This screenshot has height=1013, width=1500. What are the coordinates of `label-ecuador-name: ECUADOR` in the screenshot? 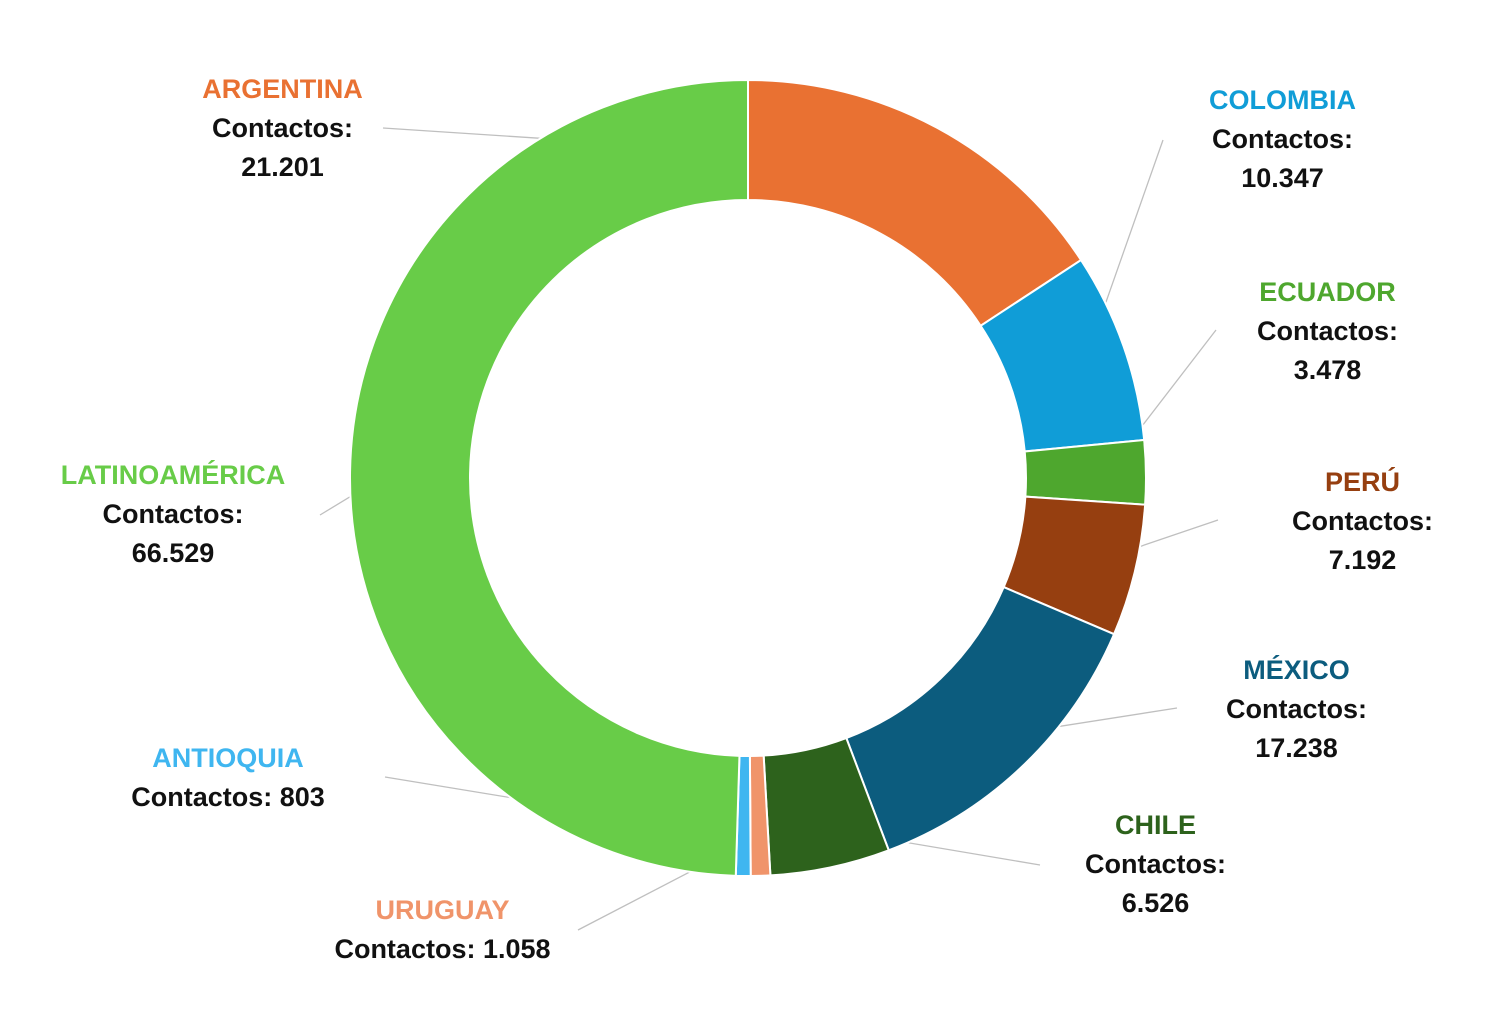 It's located at (1327, 292).